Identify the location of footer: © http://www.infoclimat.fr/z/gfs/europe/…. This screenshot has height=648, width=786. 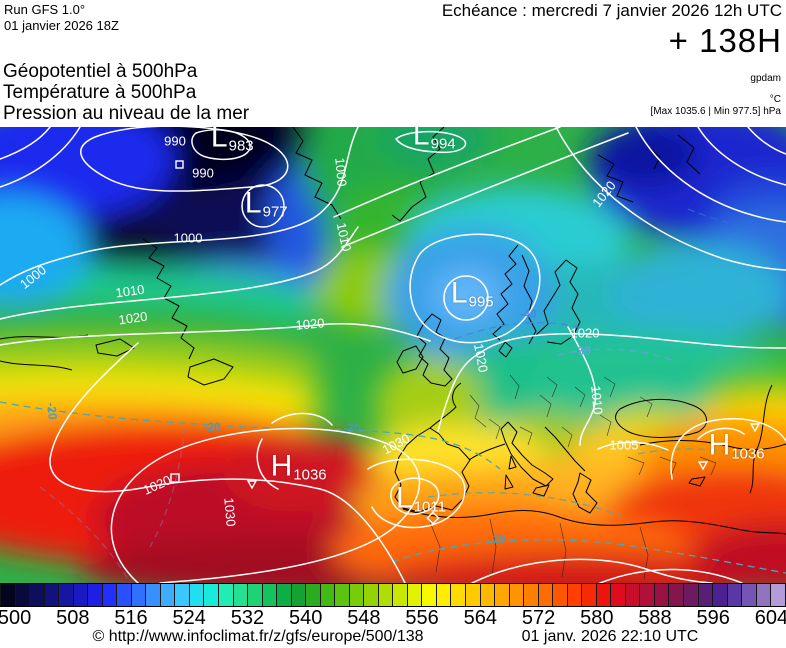
(393, 638).